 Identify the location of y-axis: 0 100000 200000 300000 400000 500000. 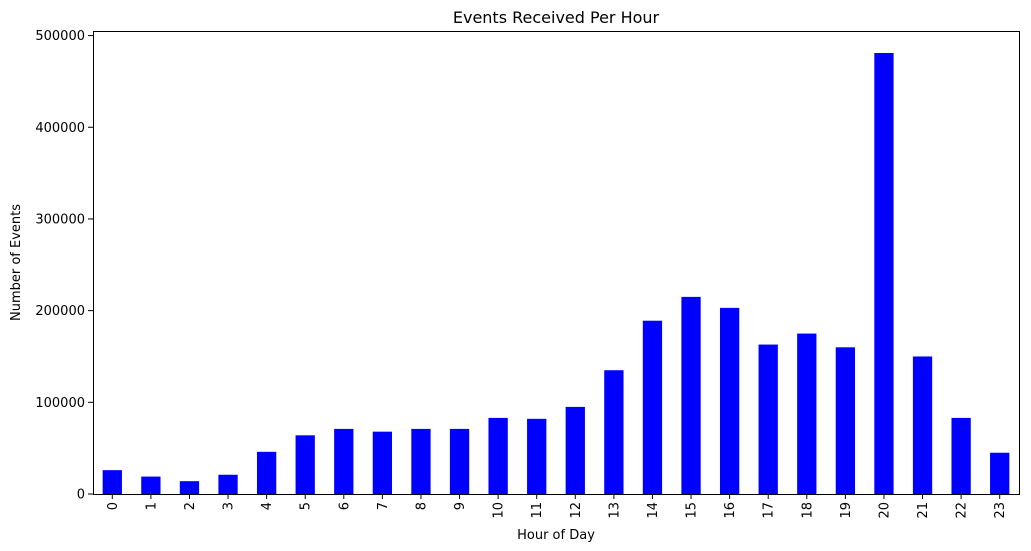
(64, 266).